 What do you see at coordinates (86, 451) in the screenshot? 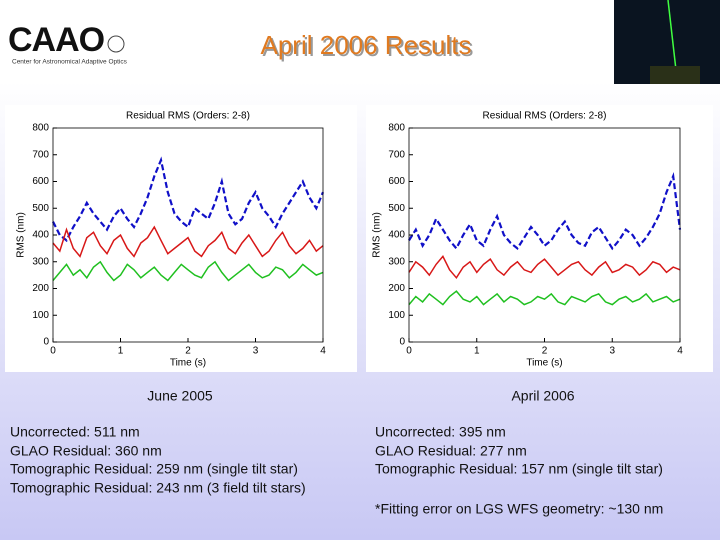
I see `result: GLAO Residual: 360 nm` at bounding box center [86, 451].